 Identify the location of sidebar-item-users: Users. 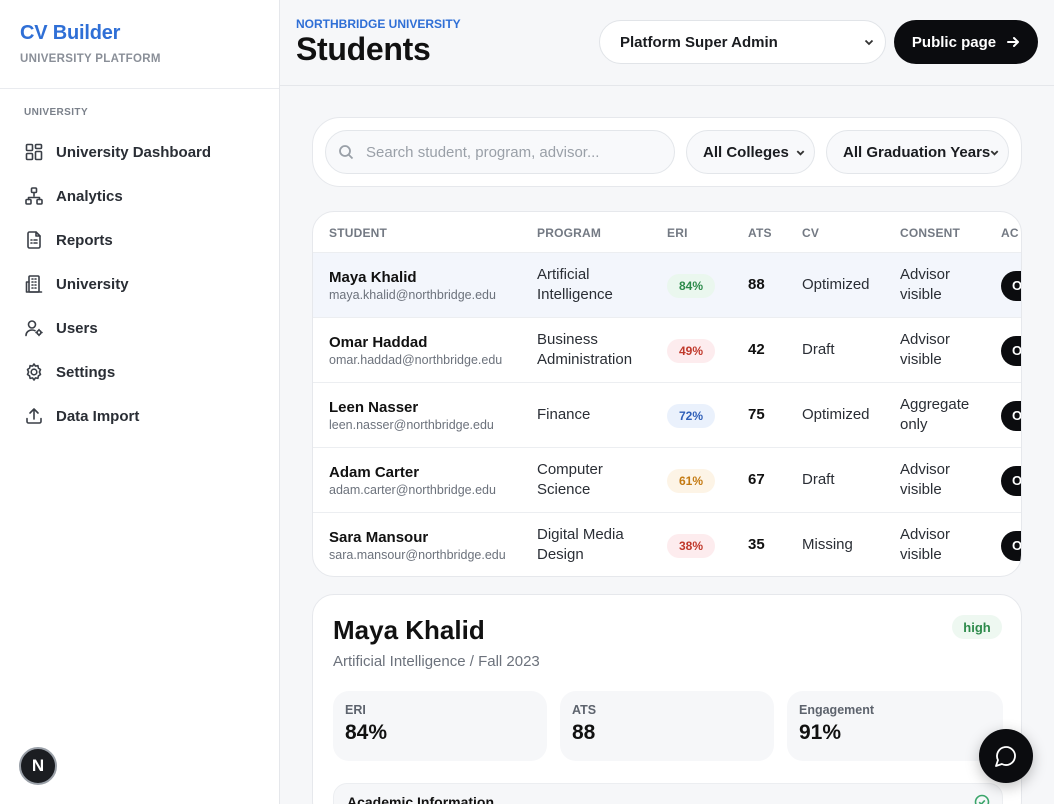
(139, 328).